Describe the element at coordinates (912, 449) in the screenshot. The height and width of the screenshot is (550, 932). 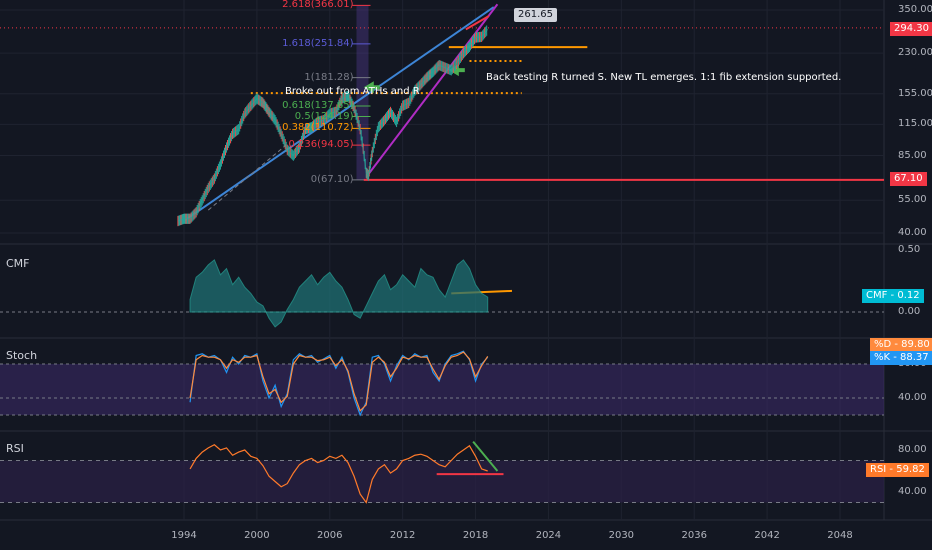
I see `rsi-y-tick: 80.00` at that location.